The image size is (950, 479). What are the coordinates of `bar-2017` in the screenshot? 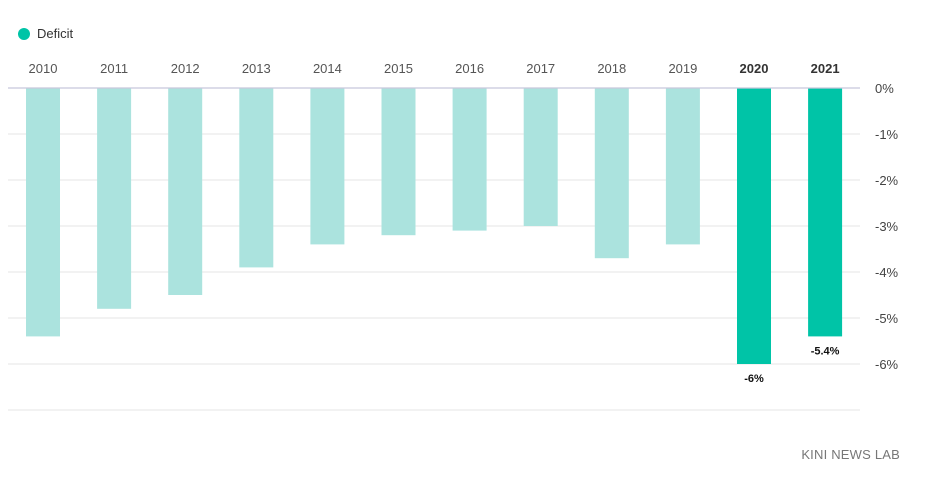 It's located at (540, 157).